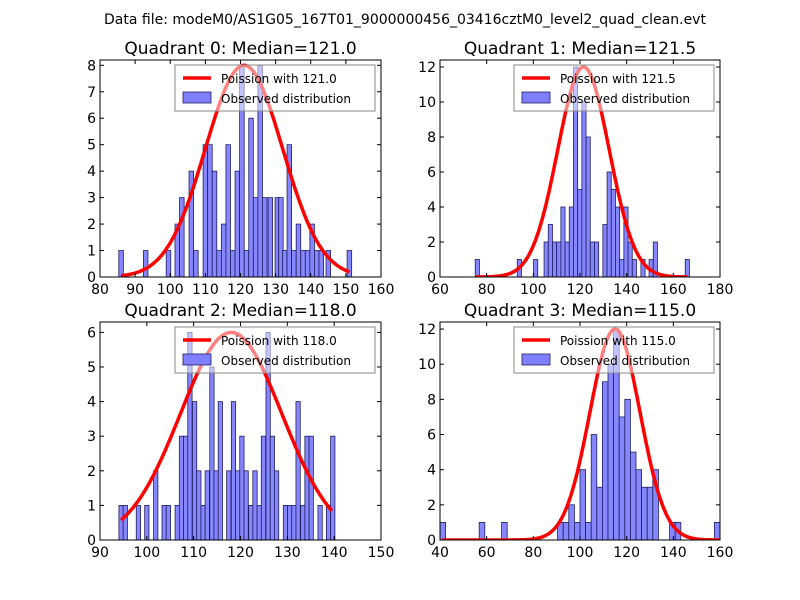 This screenshot has width=800, height=600. I want to click on poisson-curve, so click(580, 433).